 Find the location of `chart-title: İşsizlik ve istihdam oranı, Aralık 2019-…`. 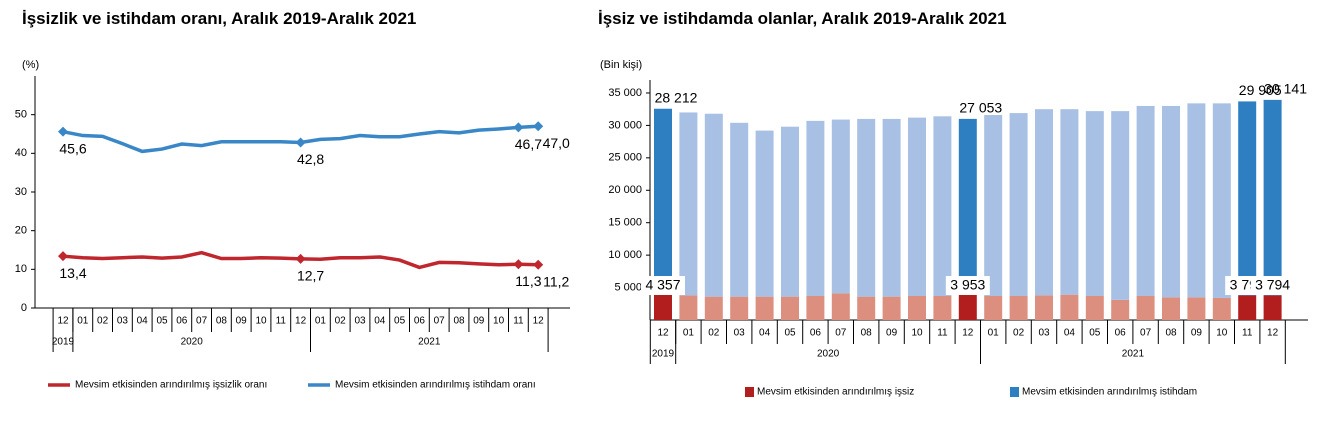

chart-title: İşsizlik ve istihdam oranı, Aralık 2019-… is located at coordinates (219, 18).